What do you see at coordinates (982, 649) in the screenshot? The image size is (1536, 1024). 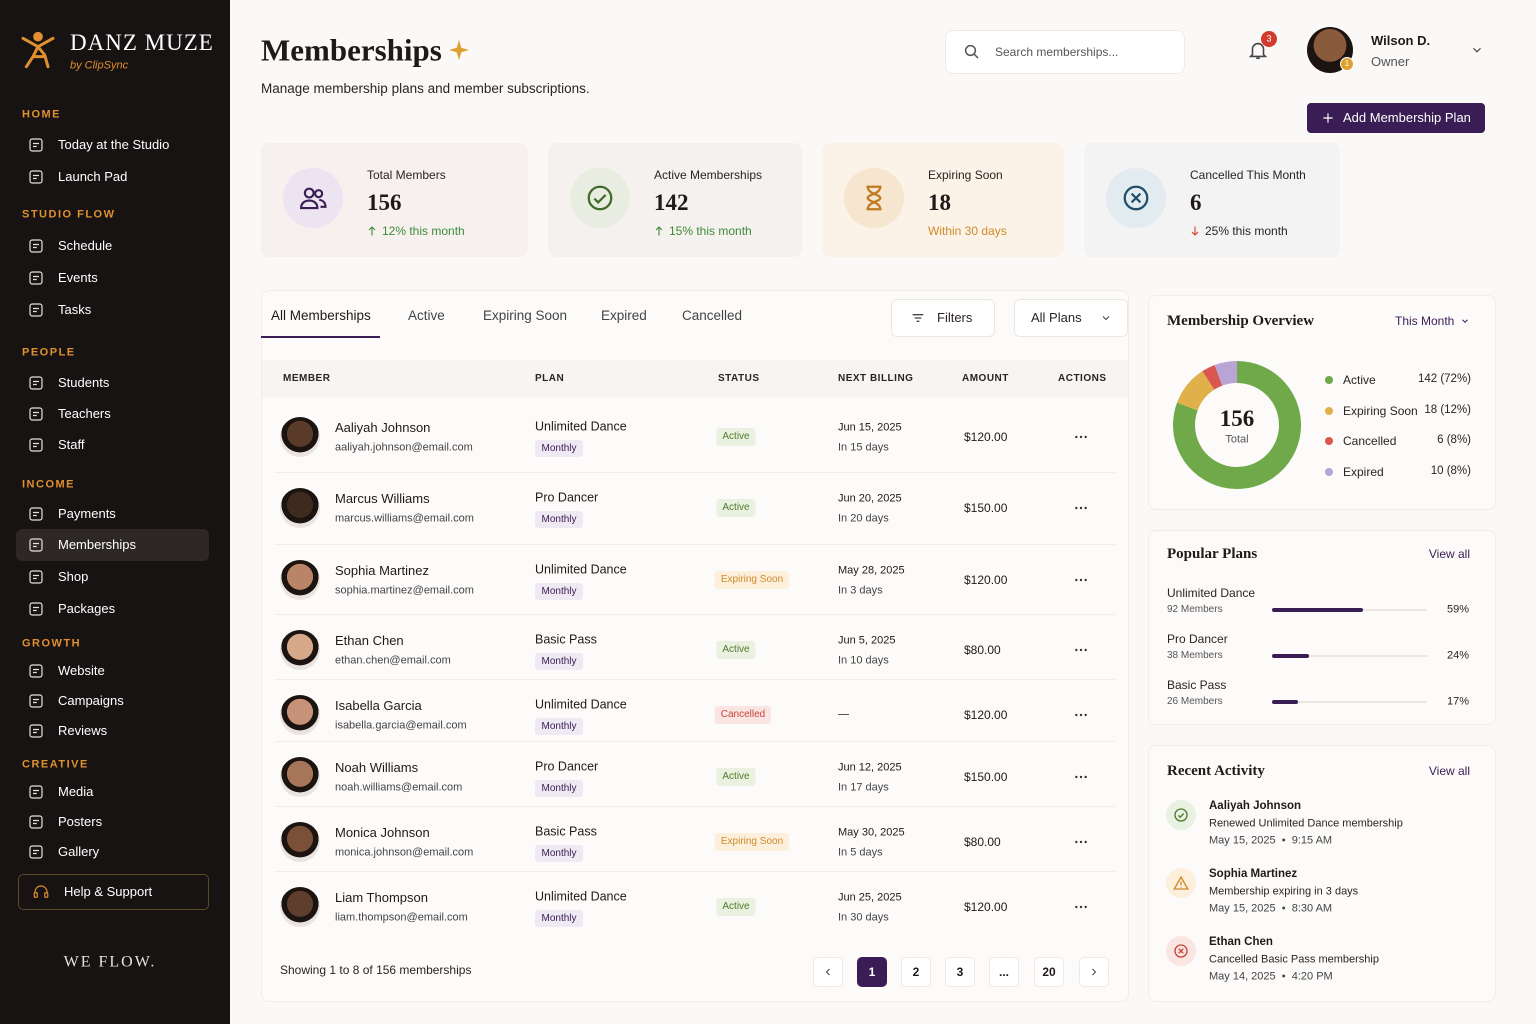 I see `amount: $80.00` at bounding box center [982, 649].